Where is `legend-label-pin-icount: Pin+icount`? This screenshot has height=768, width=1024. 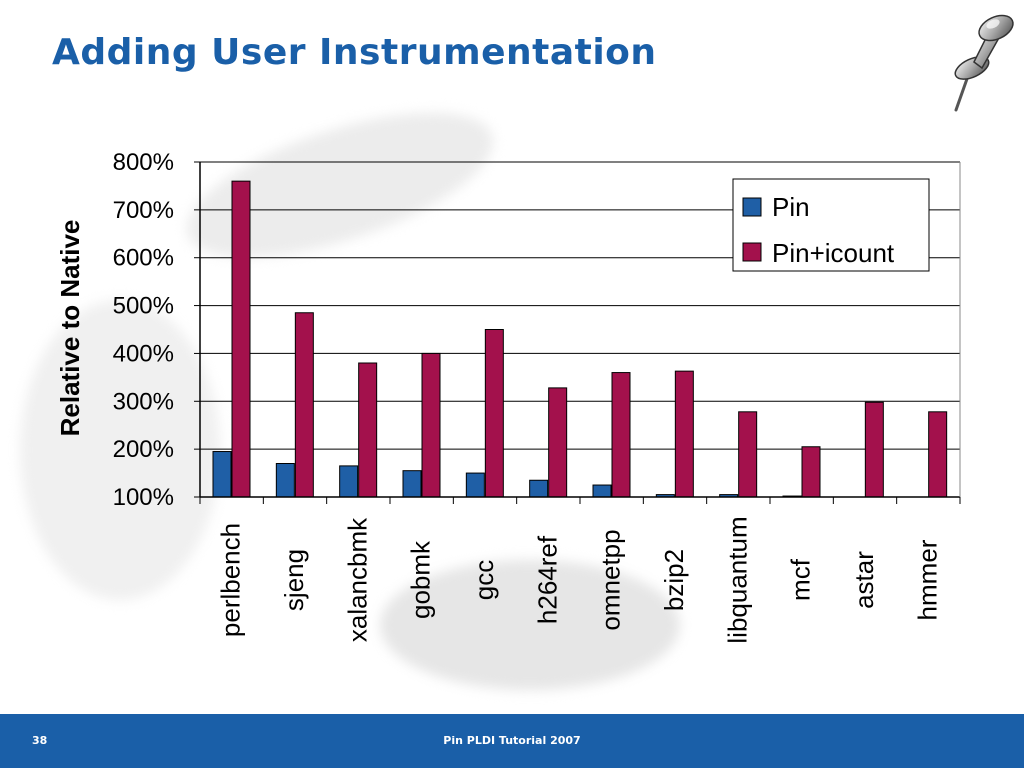 legend-label-pin-icount: Pin+icount is located at coordinates (833, 253).